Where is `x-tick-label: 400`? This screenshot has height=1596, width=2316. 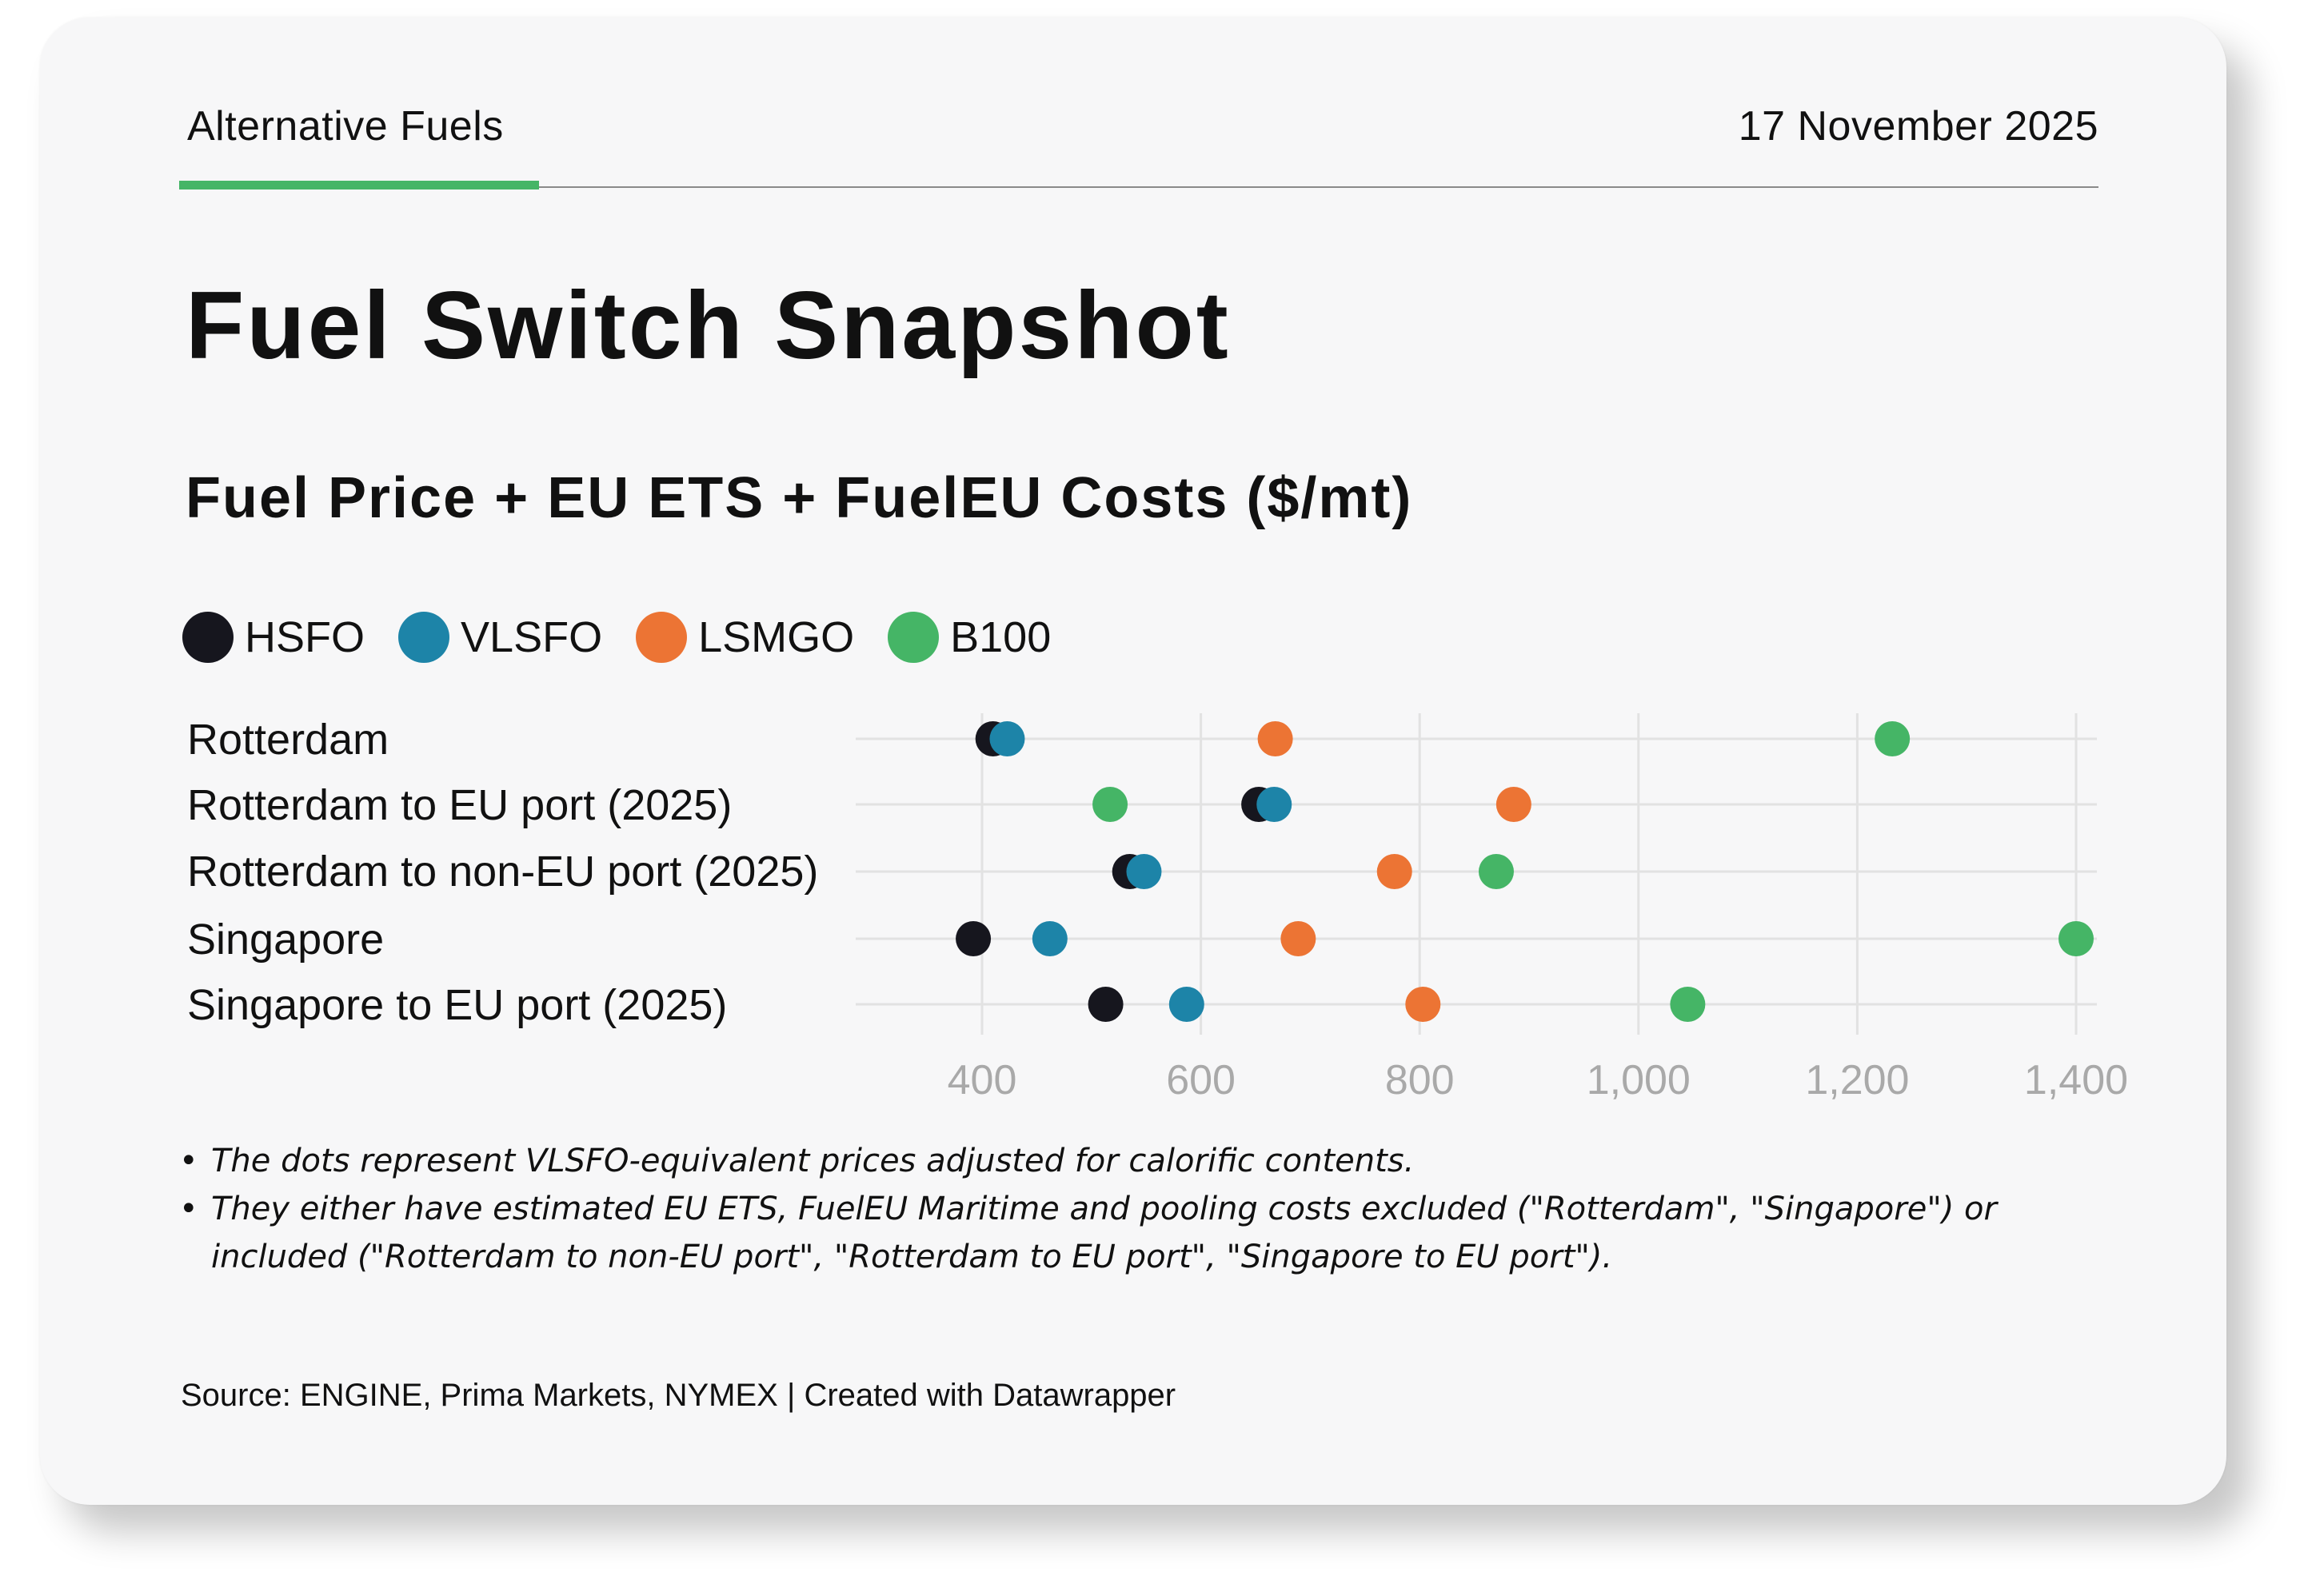
x-tick-label: 400 is located at coordinates (982, 1080).